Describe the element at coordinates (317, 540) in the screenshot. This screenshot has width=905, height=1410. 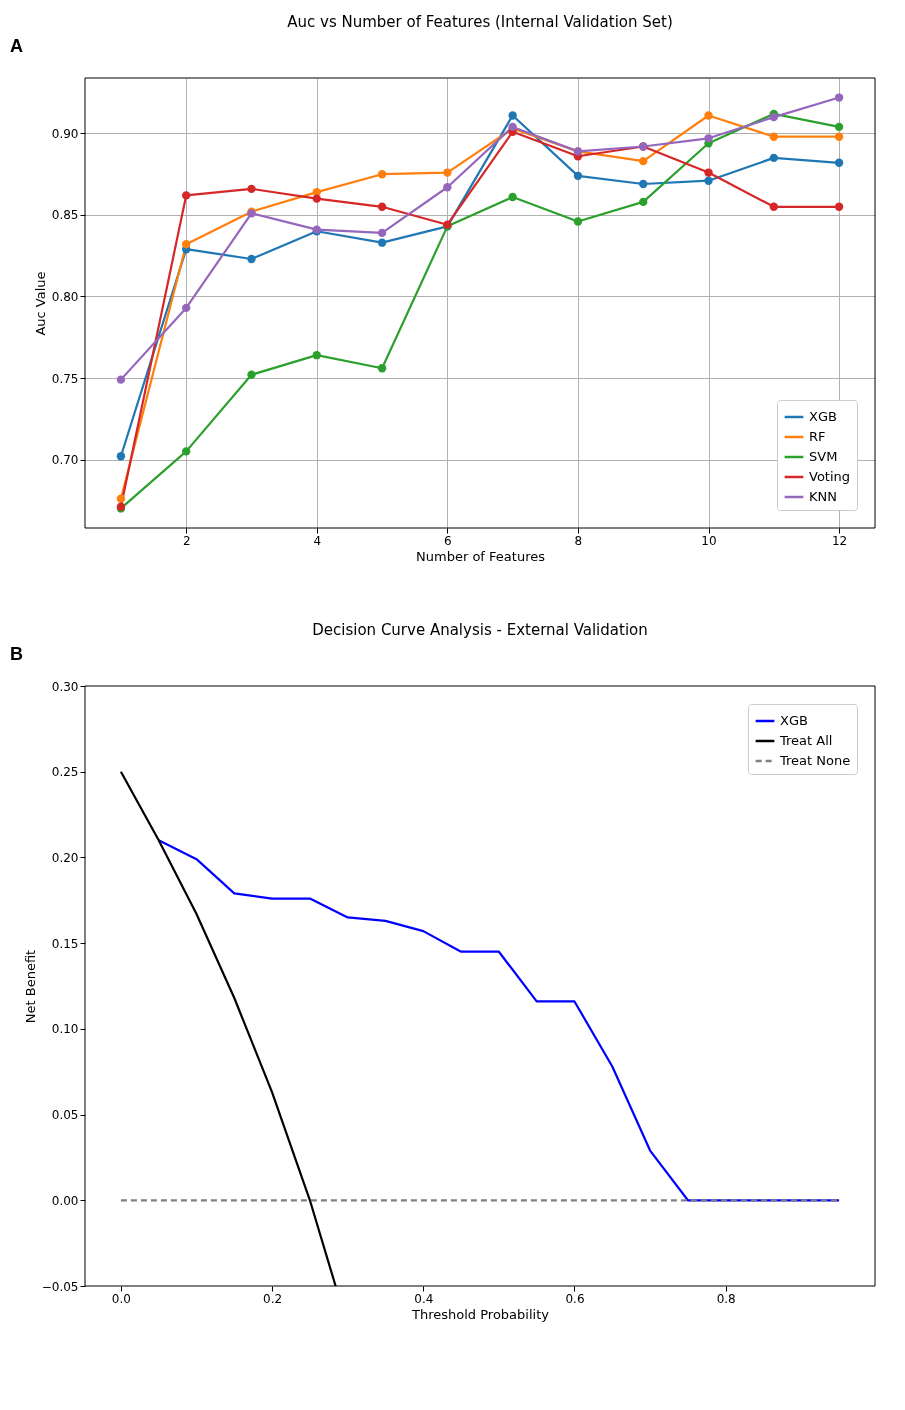
I see `x-tick-label: 4` at that location.